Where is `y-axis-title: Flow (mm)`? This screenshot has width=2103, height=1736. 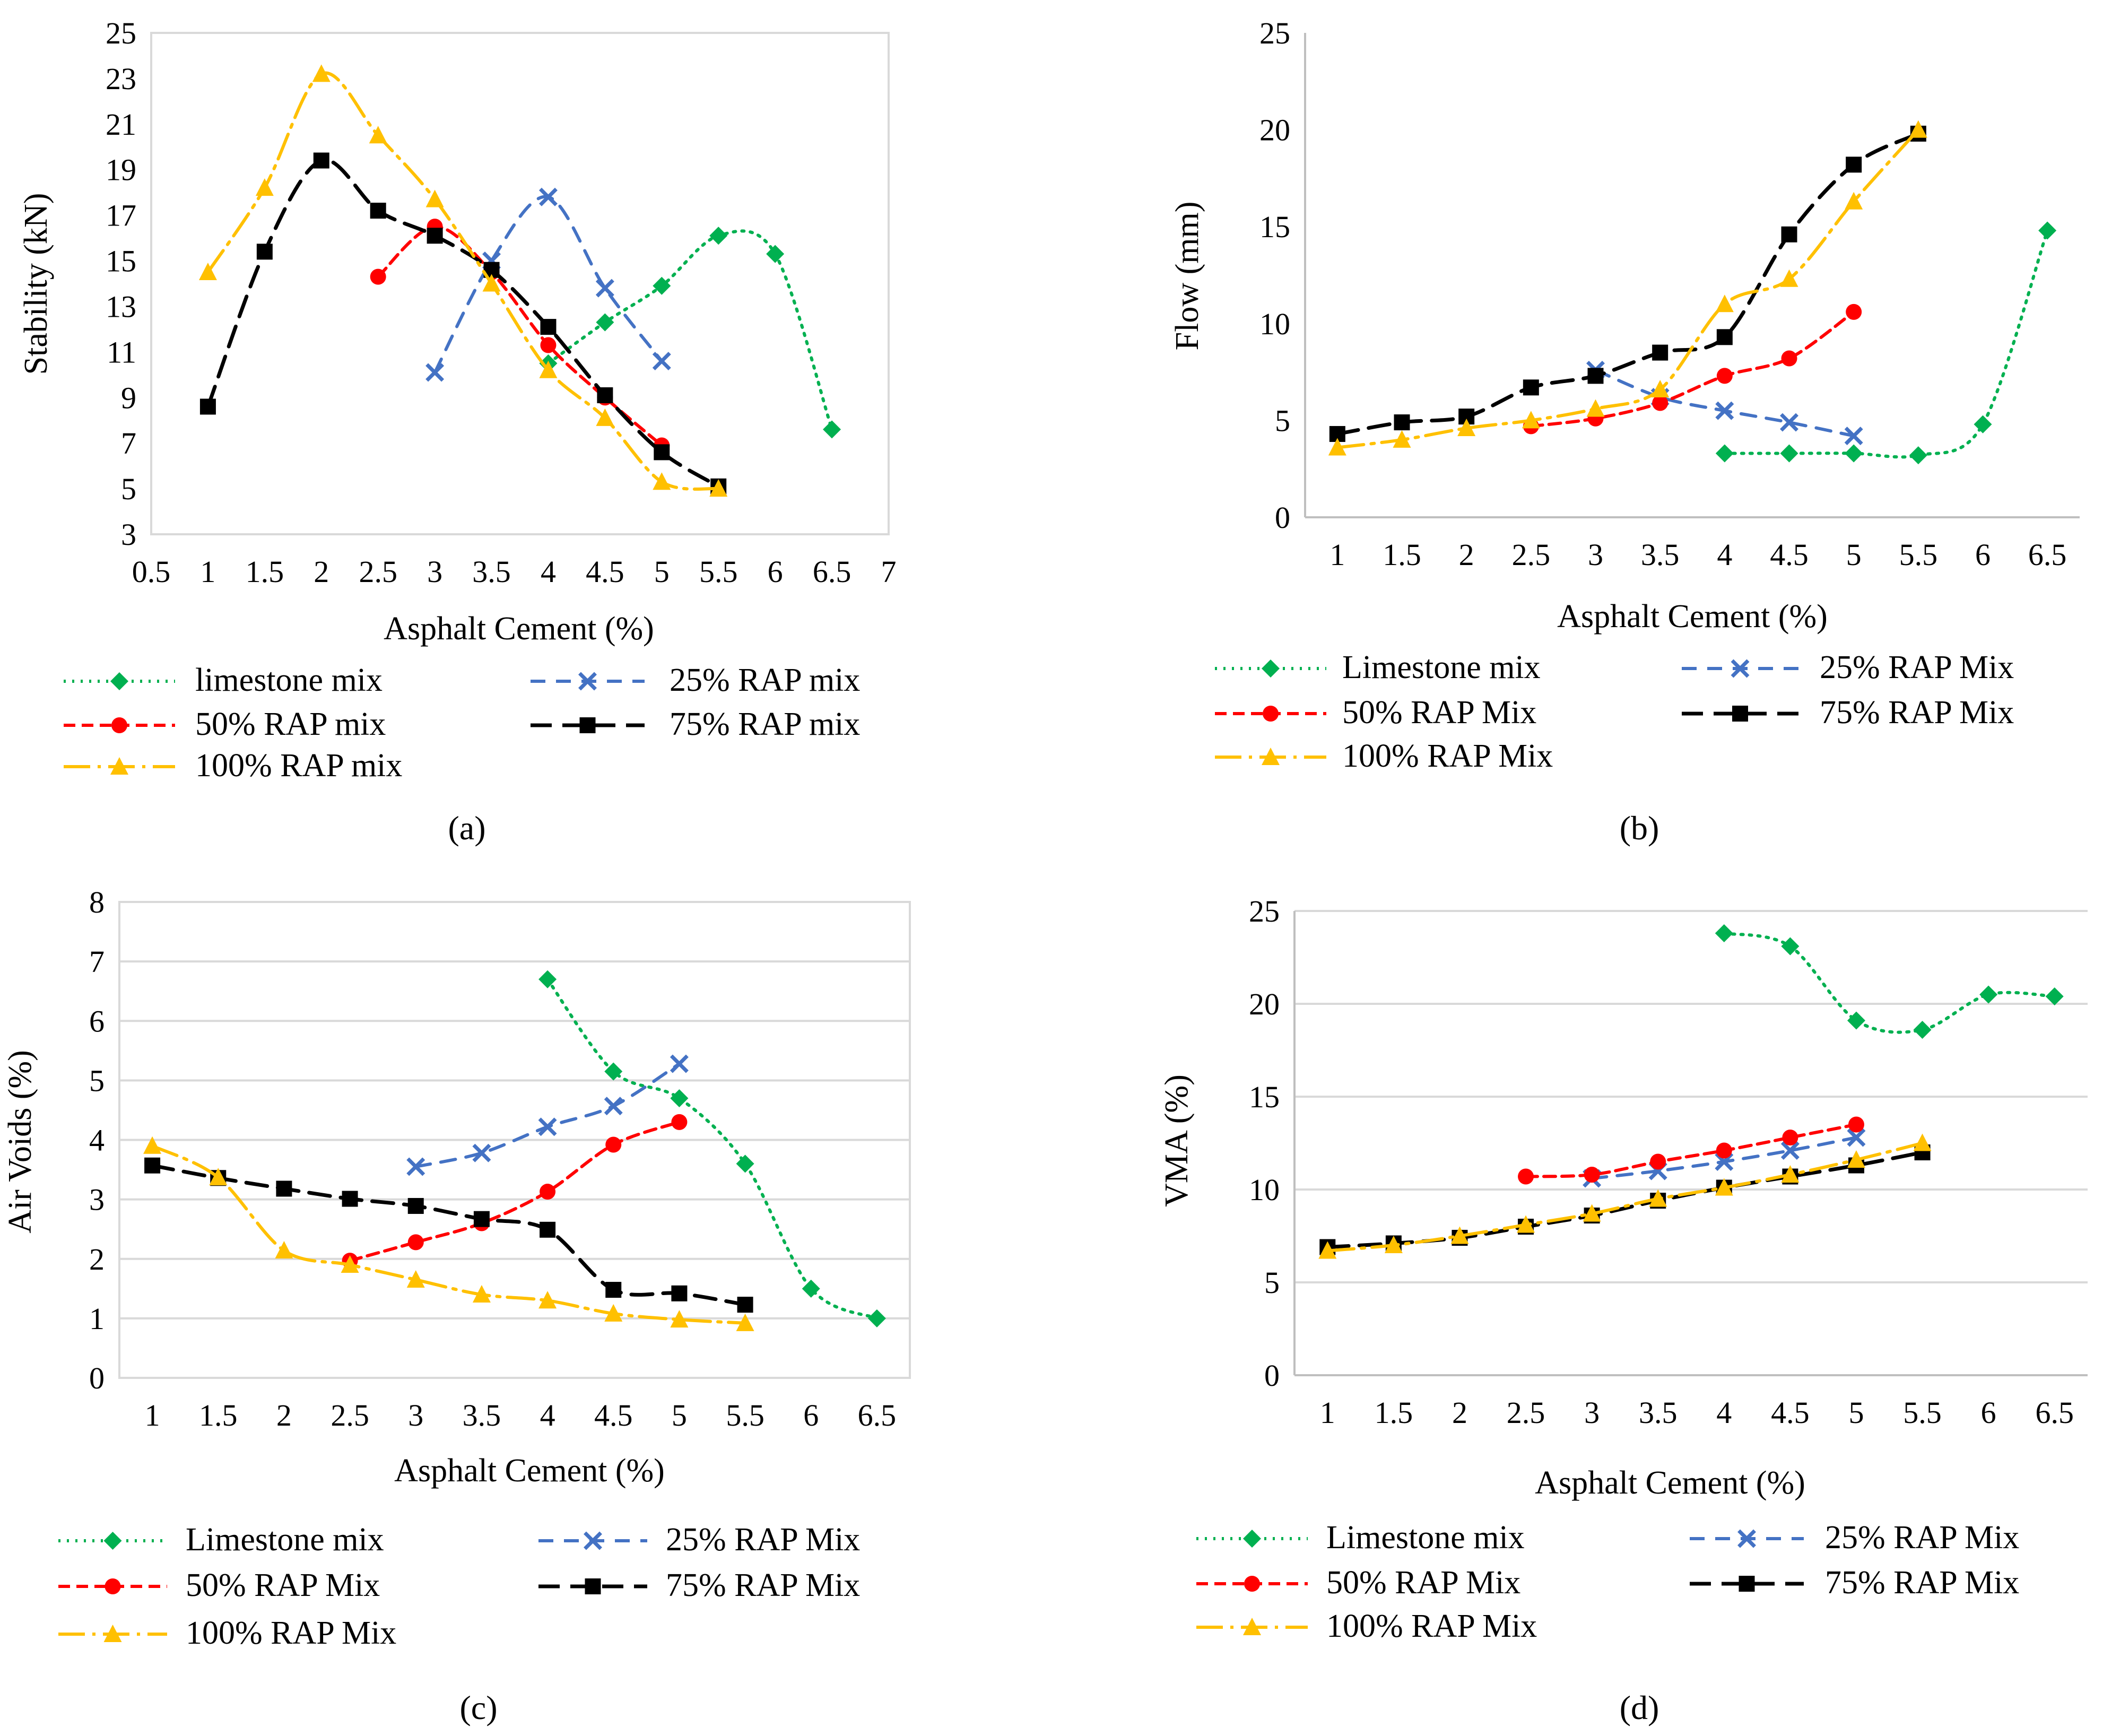 y-axis-title: Flow (mm) is located at coordinates (1187, 276).